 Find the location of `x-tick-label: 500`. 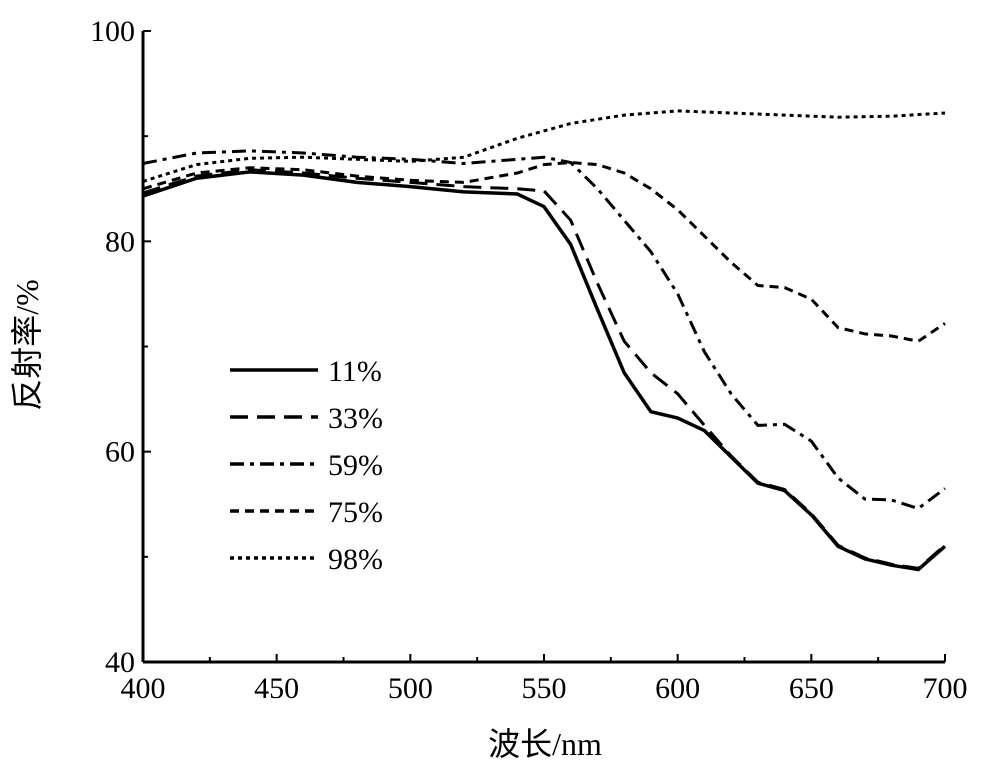

x-tick-label: 500 is located at coordinates (410, 688).